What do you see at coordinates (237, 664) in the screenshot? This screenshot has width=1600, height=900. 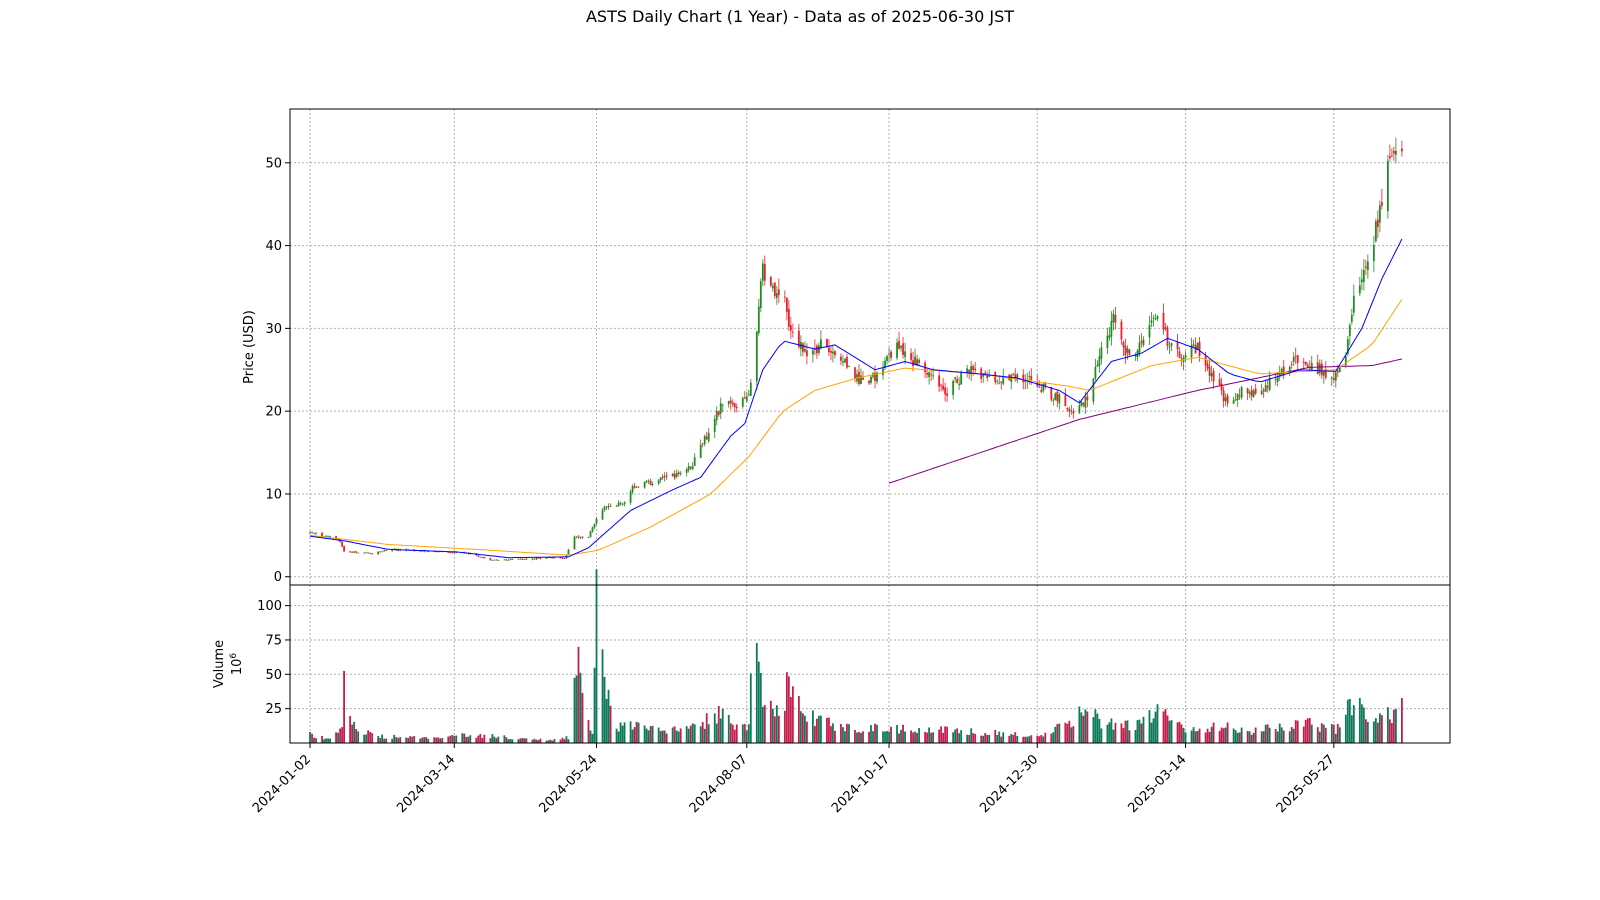 I see `volume-unit-label: 106` at bounding box center [237, 664].